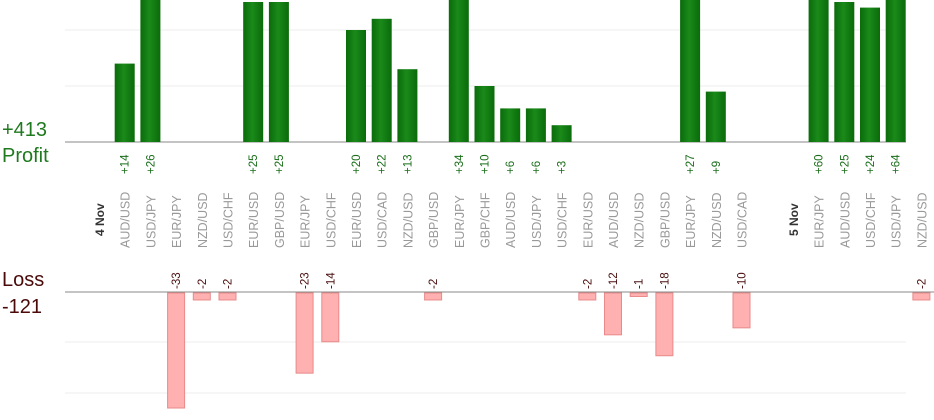 Image resolution: width=934 pixels, height=420 pixels. I want to click on profit-value-label: +9, so click(717, 167).